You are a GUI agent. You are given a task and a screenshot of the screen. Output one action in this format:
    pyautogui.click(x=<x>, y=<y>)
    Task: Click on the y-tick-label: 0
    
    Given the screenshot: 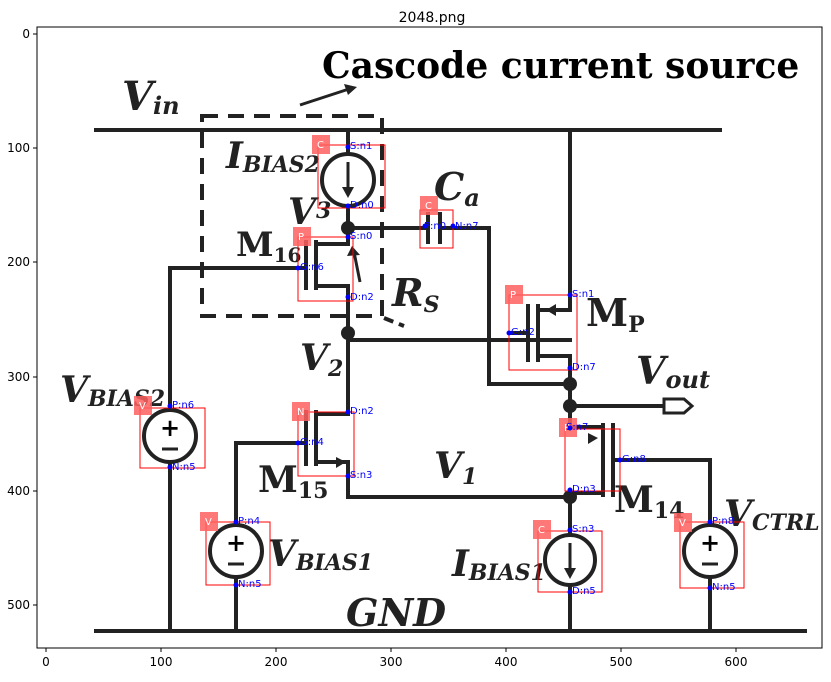 What is the action you would take?
    pyautogui.click(x=26, y=34)
    